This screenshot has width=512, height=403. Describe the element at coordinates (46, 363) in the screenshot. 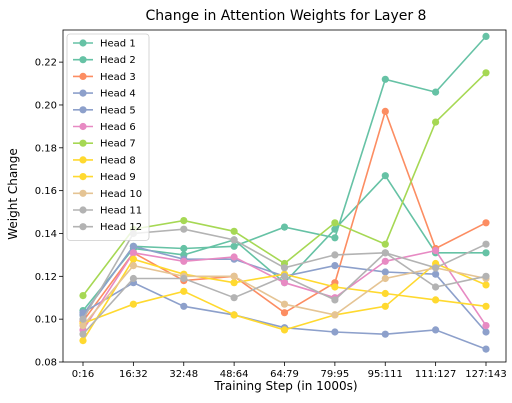

I see `y-tick-label: 0.08` at that location.